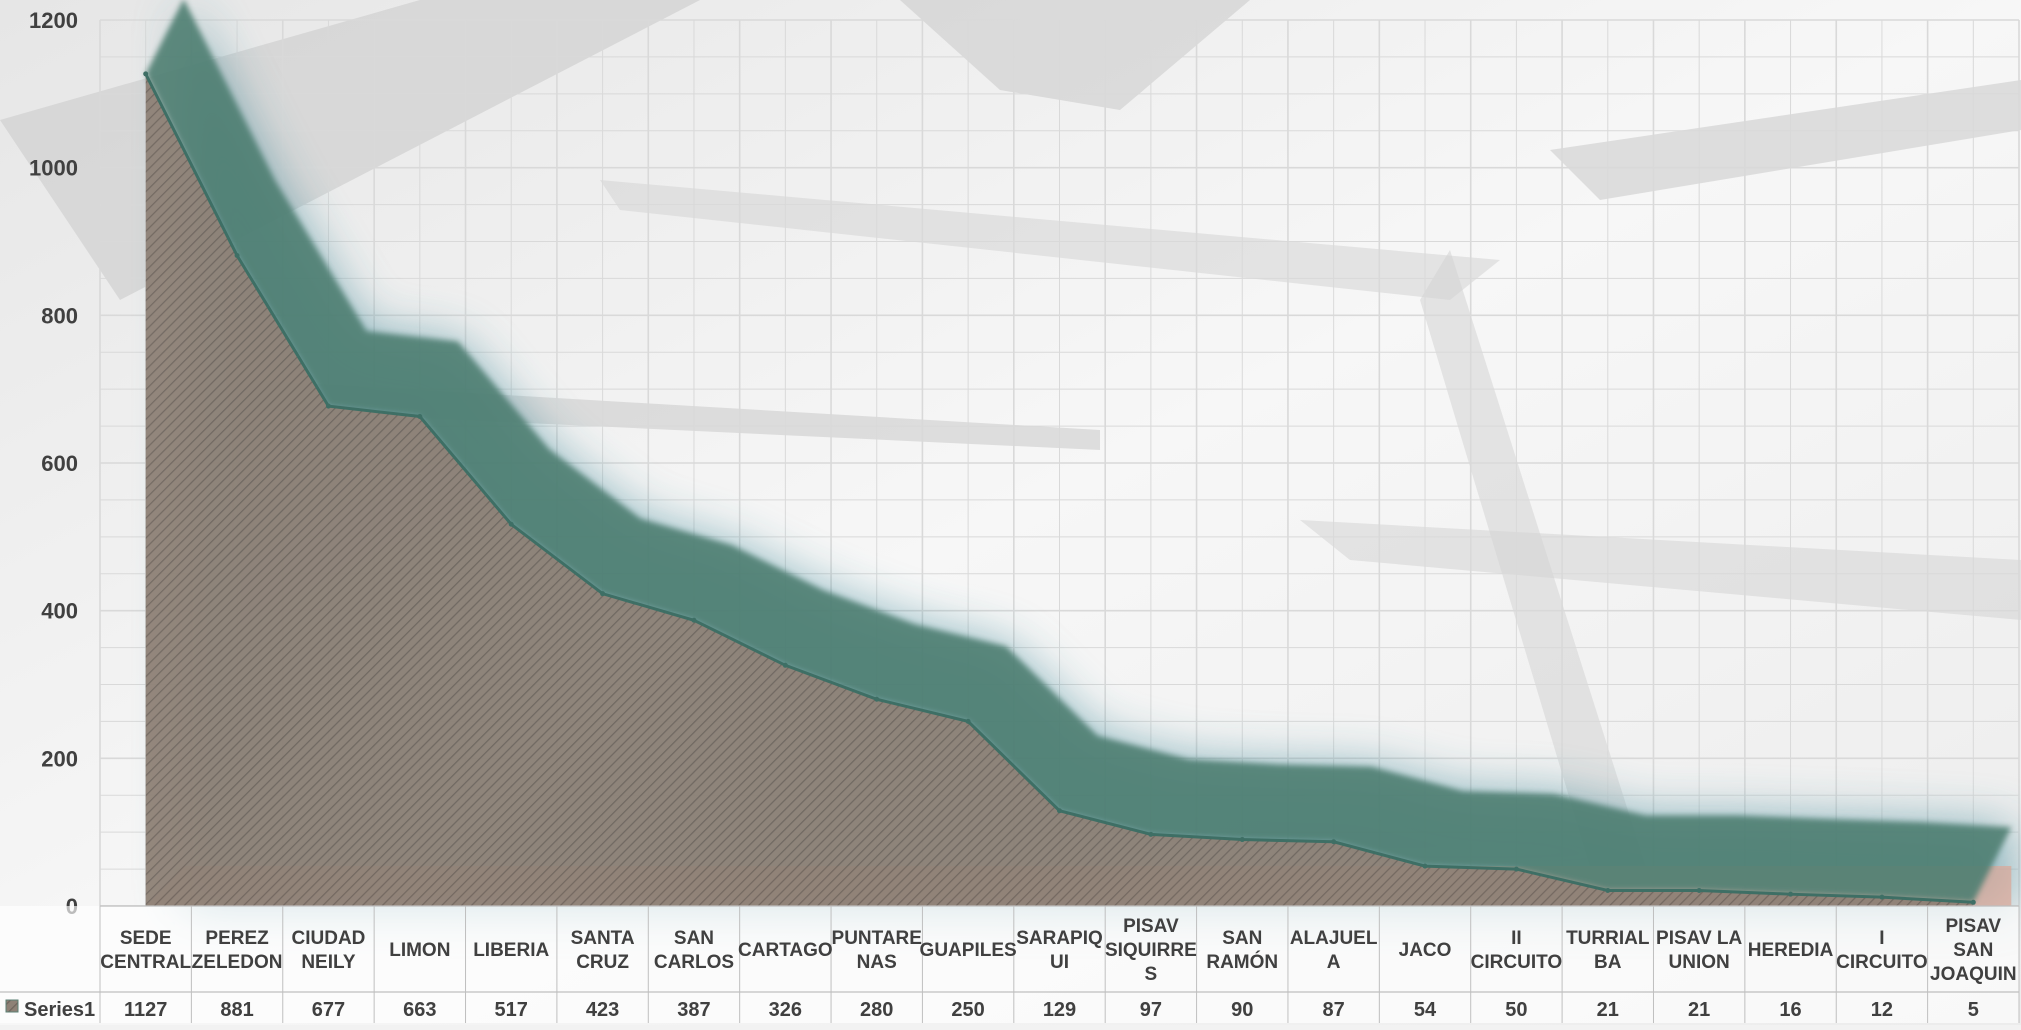 The height and width of the screenshot is (1030, 2021). What do you see at coordinates (236, 1010) in the screenshot?
I see `value-label: 881` at bounding box center [236, 1010].